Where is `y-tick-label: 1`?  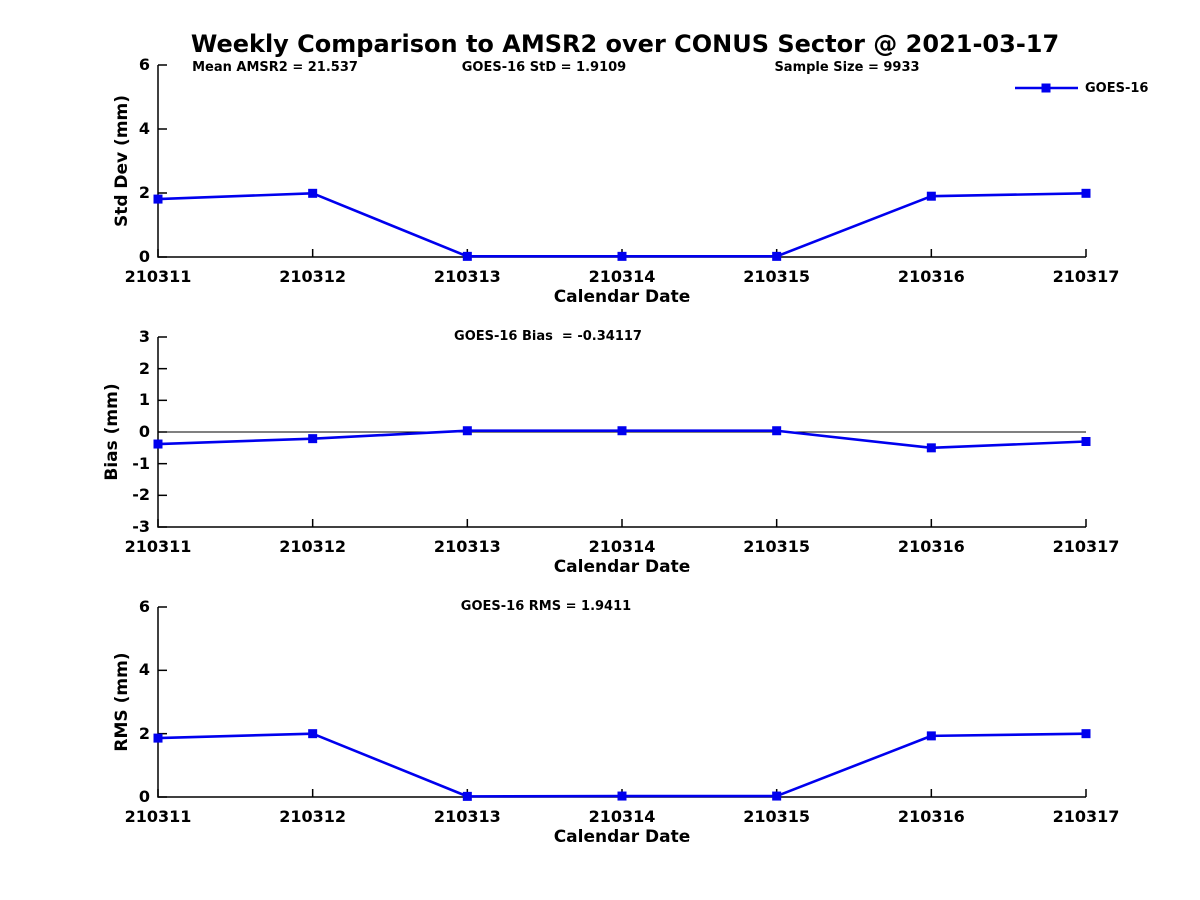 y-tick-label: 1 is located at coordinates (144, 400).